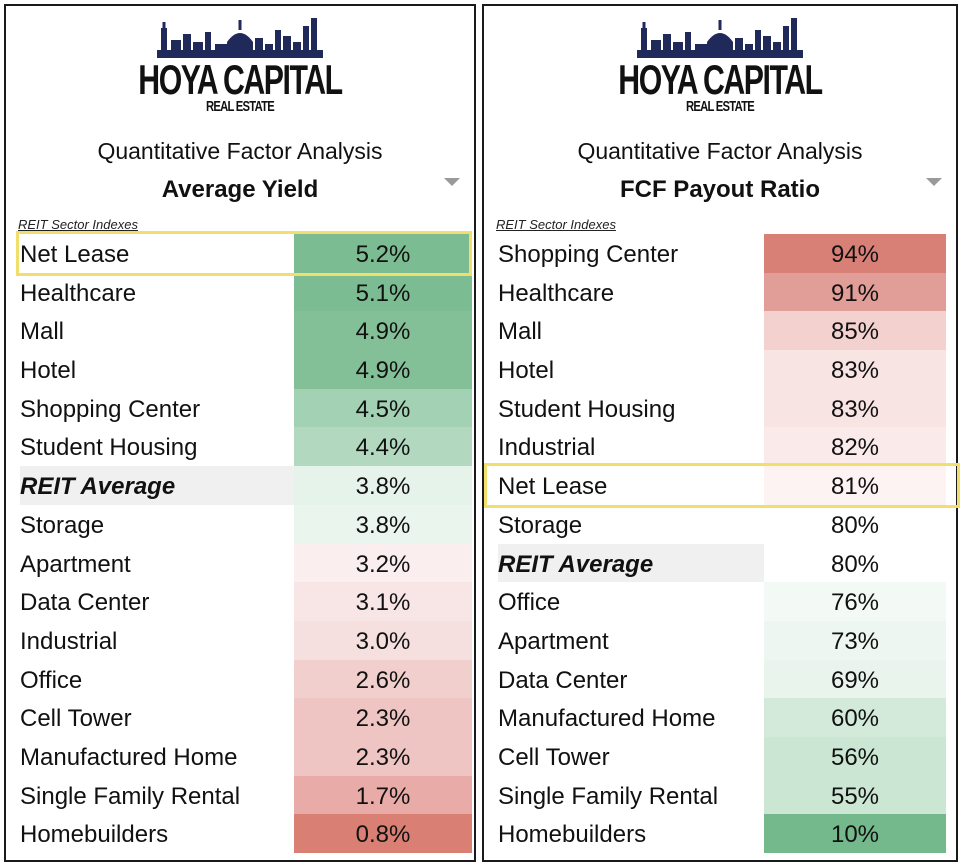  I want to click on value-cell: 73%, so click(855, 640).